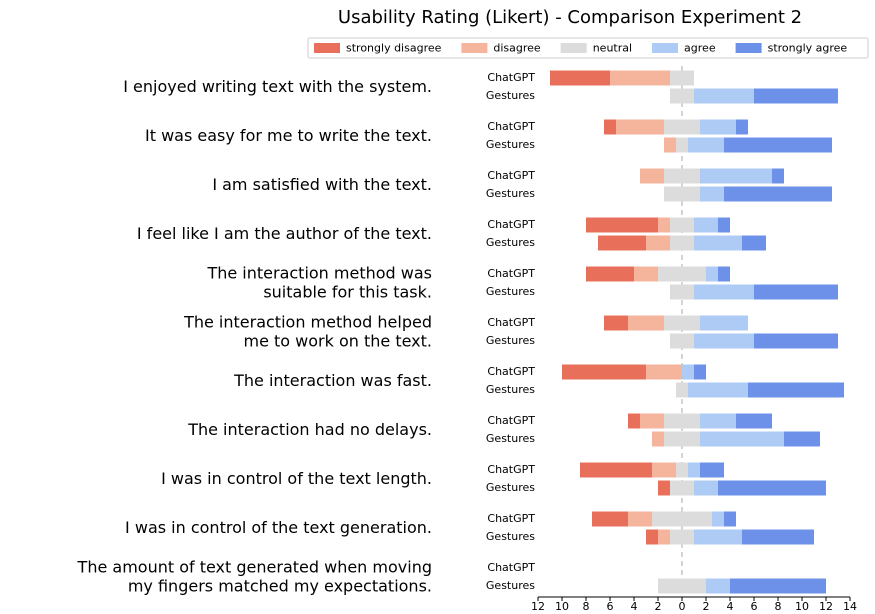 The width and height of the screenshot is (875, 614). Describe the element at coordinates (296, 478) in the screenshot. I see `question-label: I was in control of the text length.` at that location.